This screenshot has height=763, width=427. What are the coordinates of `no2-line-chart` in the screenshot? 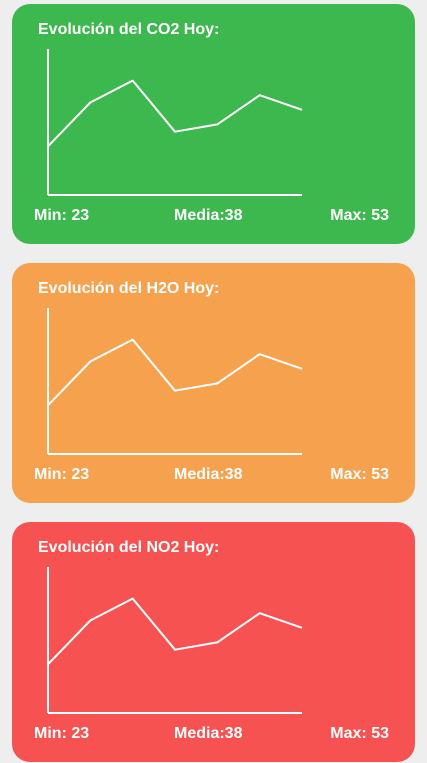 It's located at (175, 640).